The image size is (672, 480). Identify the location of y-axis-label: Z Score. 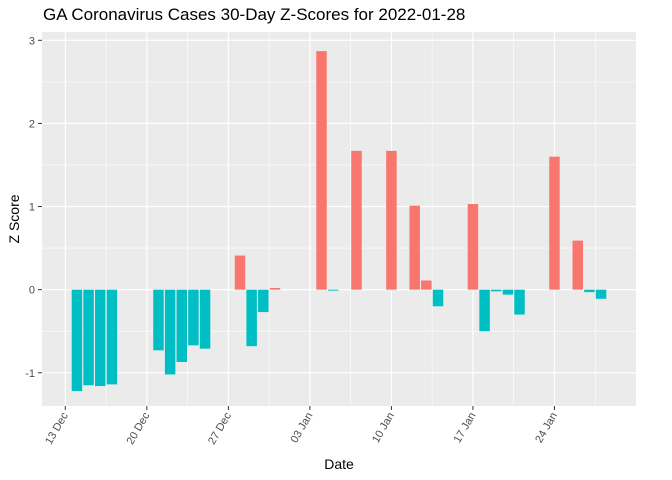
(14, 218).